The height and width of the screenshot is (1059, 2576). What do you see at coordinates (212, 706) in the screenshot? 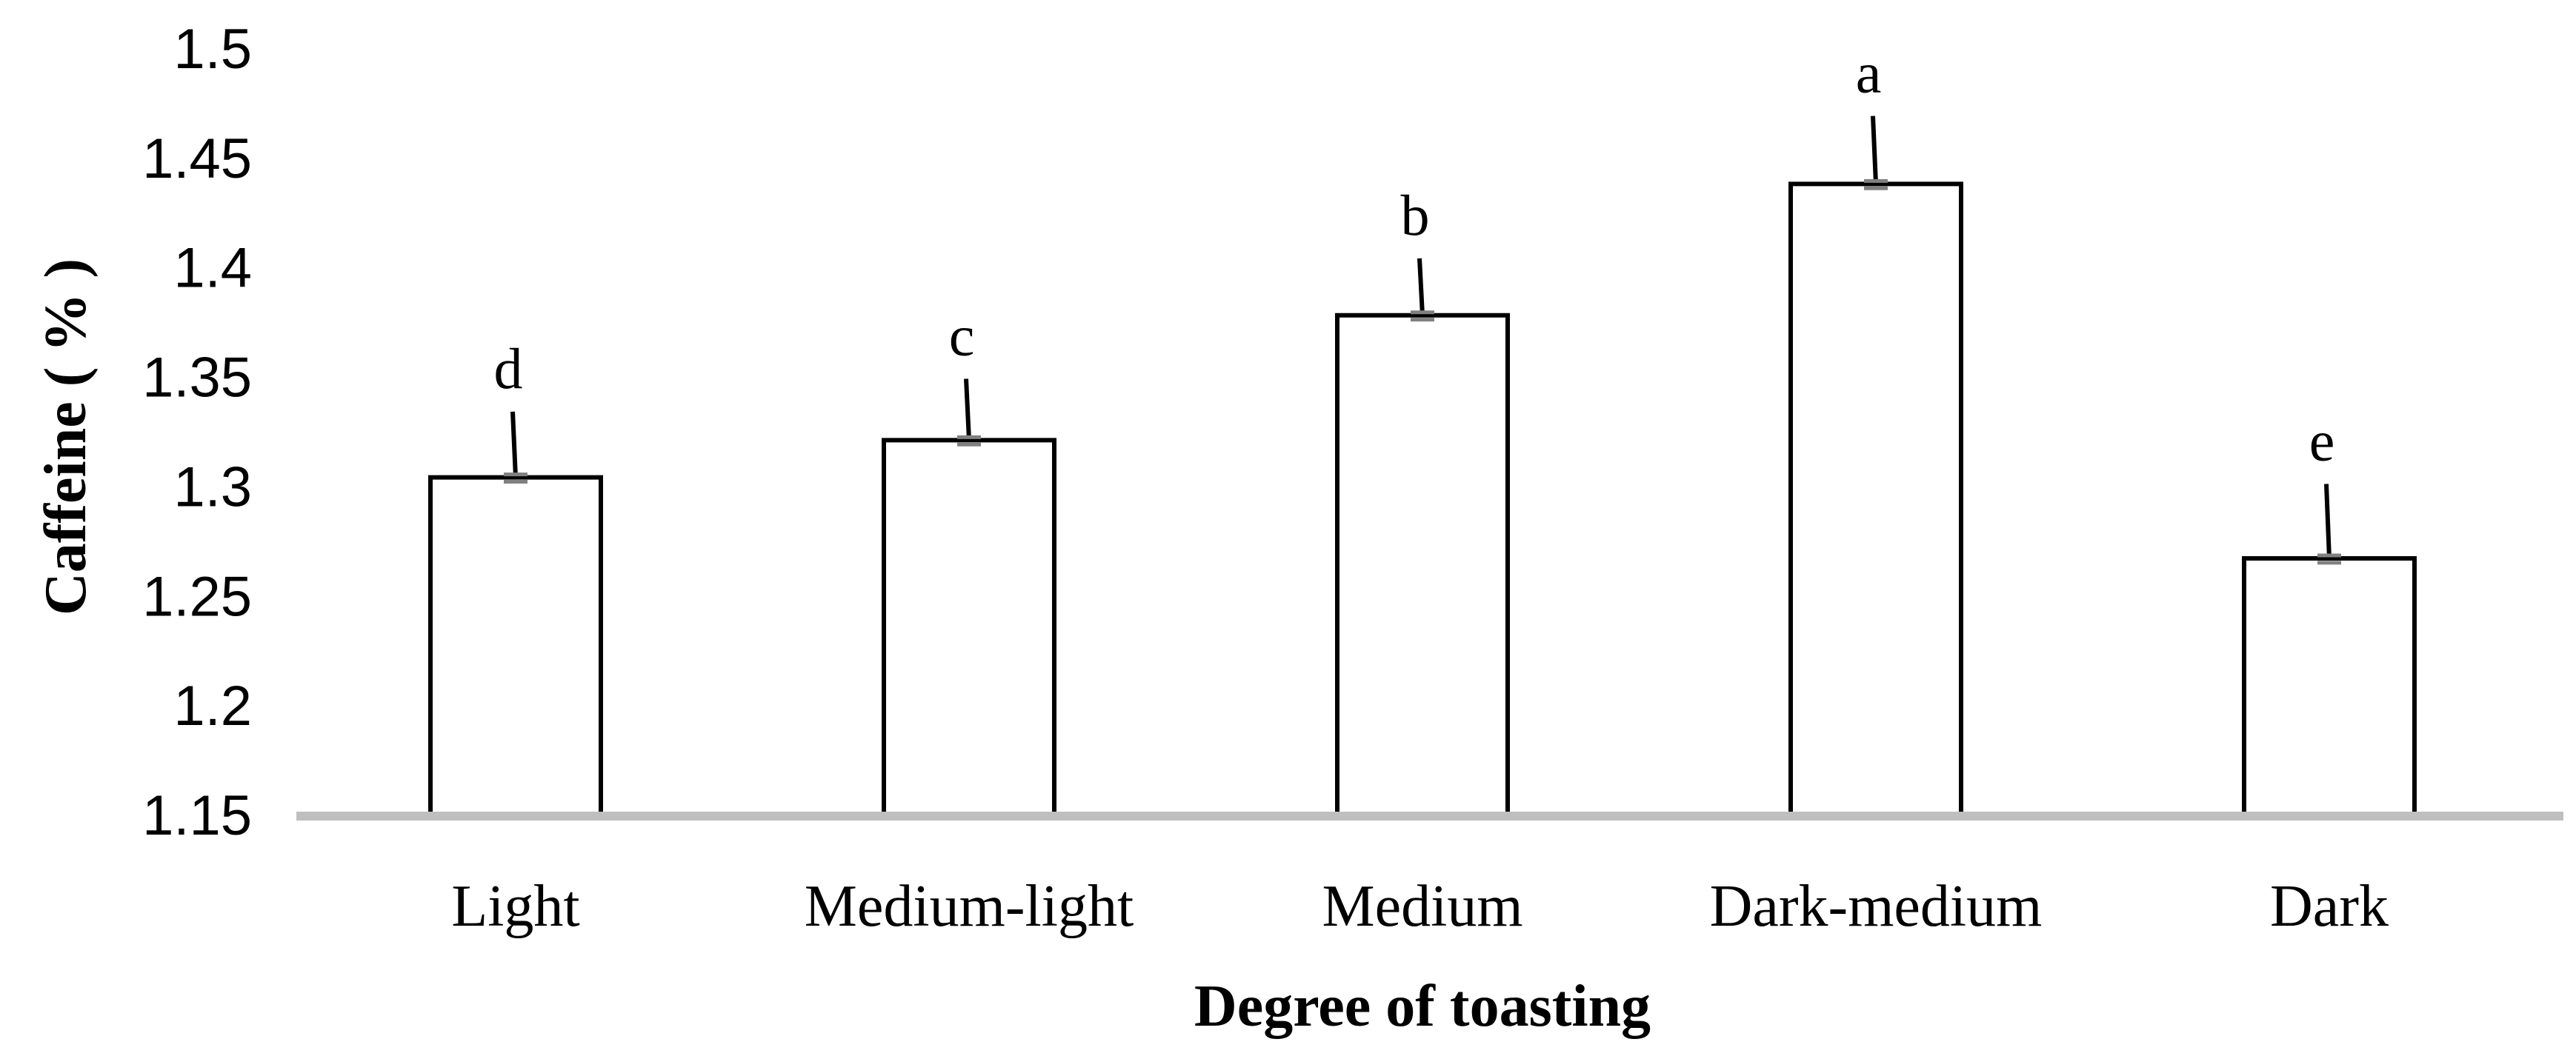
I see `y-tick-label: 1.2` at bounding box center [212, 706].